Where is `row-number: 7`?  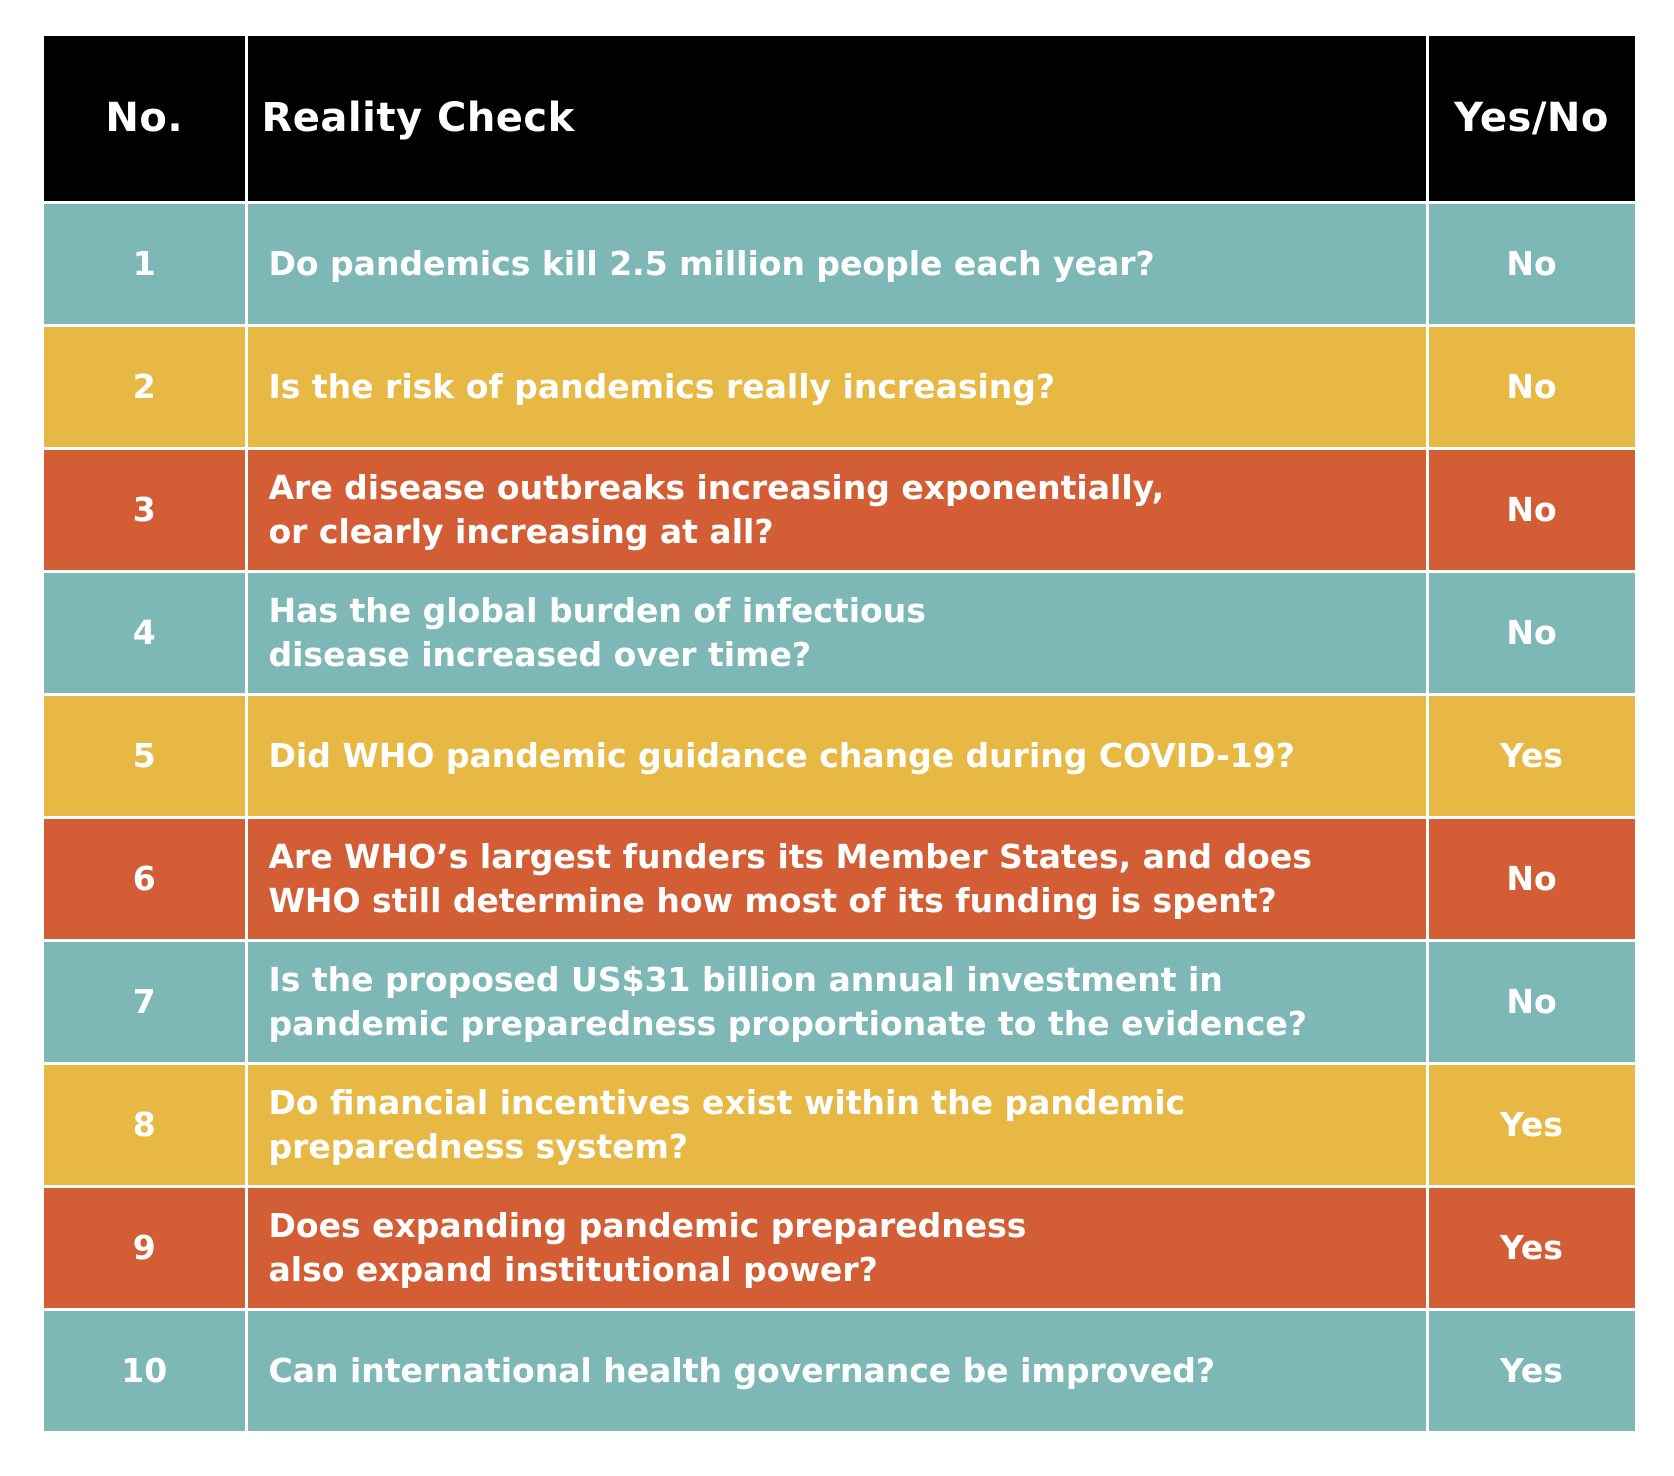 row-number: 7 is located at coordinates (146, 1002).